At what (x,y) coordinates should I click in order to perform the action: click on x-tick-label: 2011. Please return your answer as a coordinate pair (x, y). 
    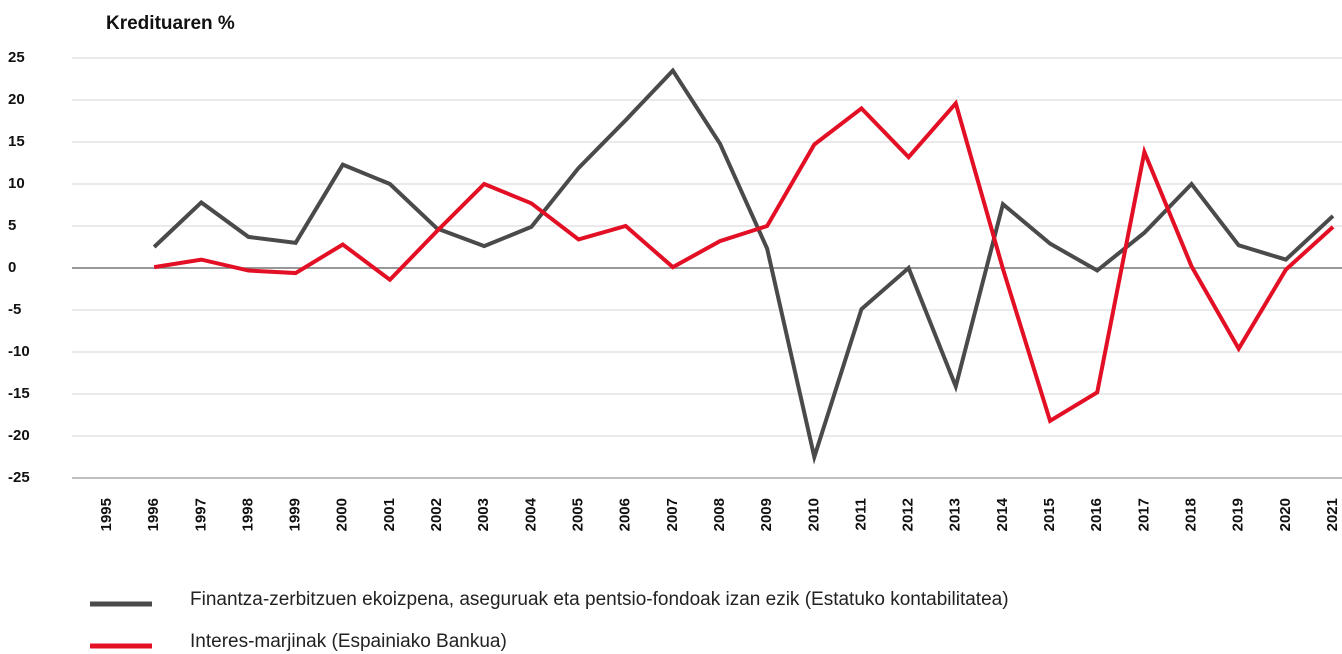
    Looking at the image, I should click on (860, 514).